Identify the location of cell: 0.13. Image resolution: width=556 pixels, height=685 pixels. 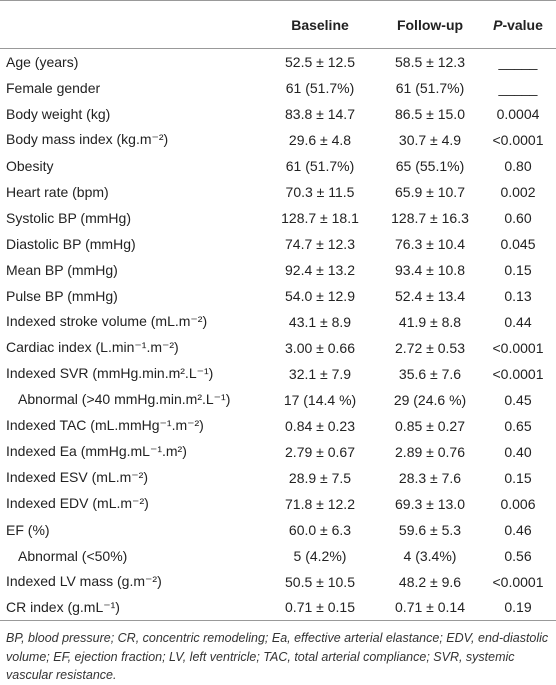
(518, 295).